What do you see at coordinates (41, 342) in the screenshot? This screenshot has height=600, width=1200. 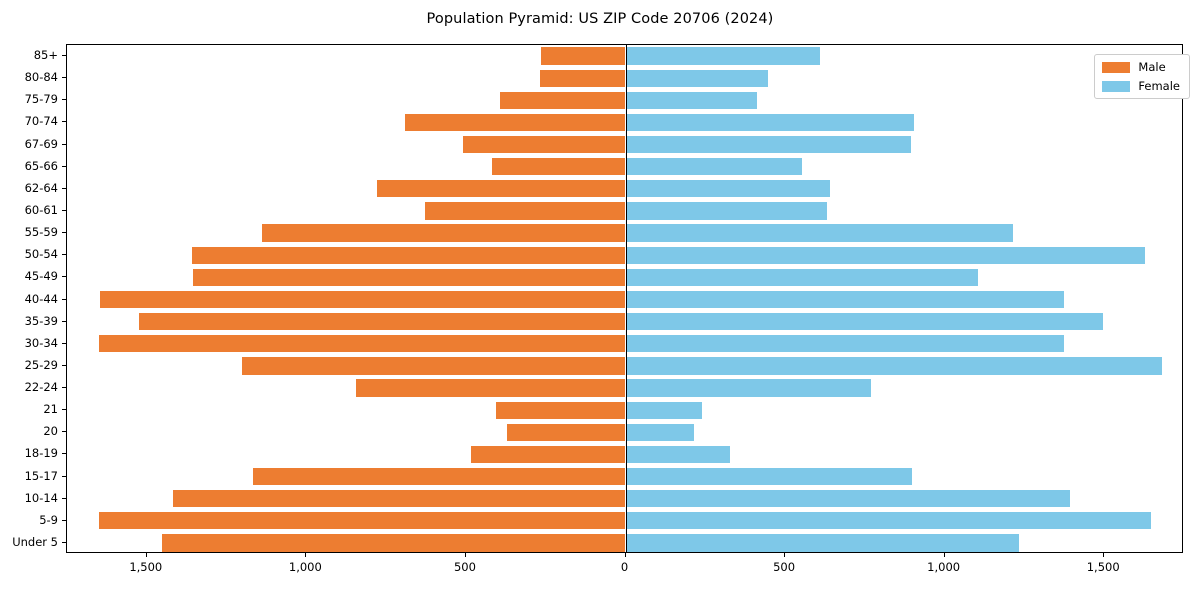 I see `y-axis-tick-label: 30-34` at bounding box center [41, 342].